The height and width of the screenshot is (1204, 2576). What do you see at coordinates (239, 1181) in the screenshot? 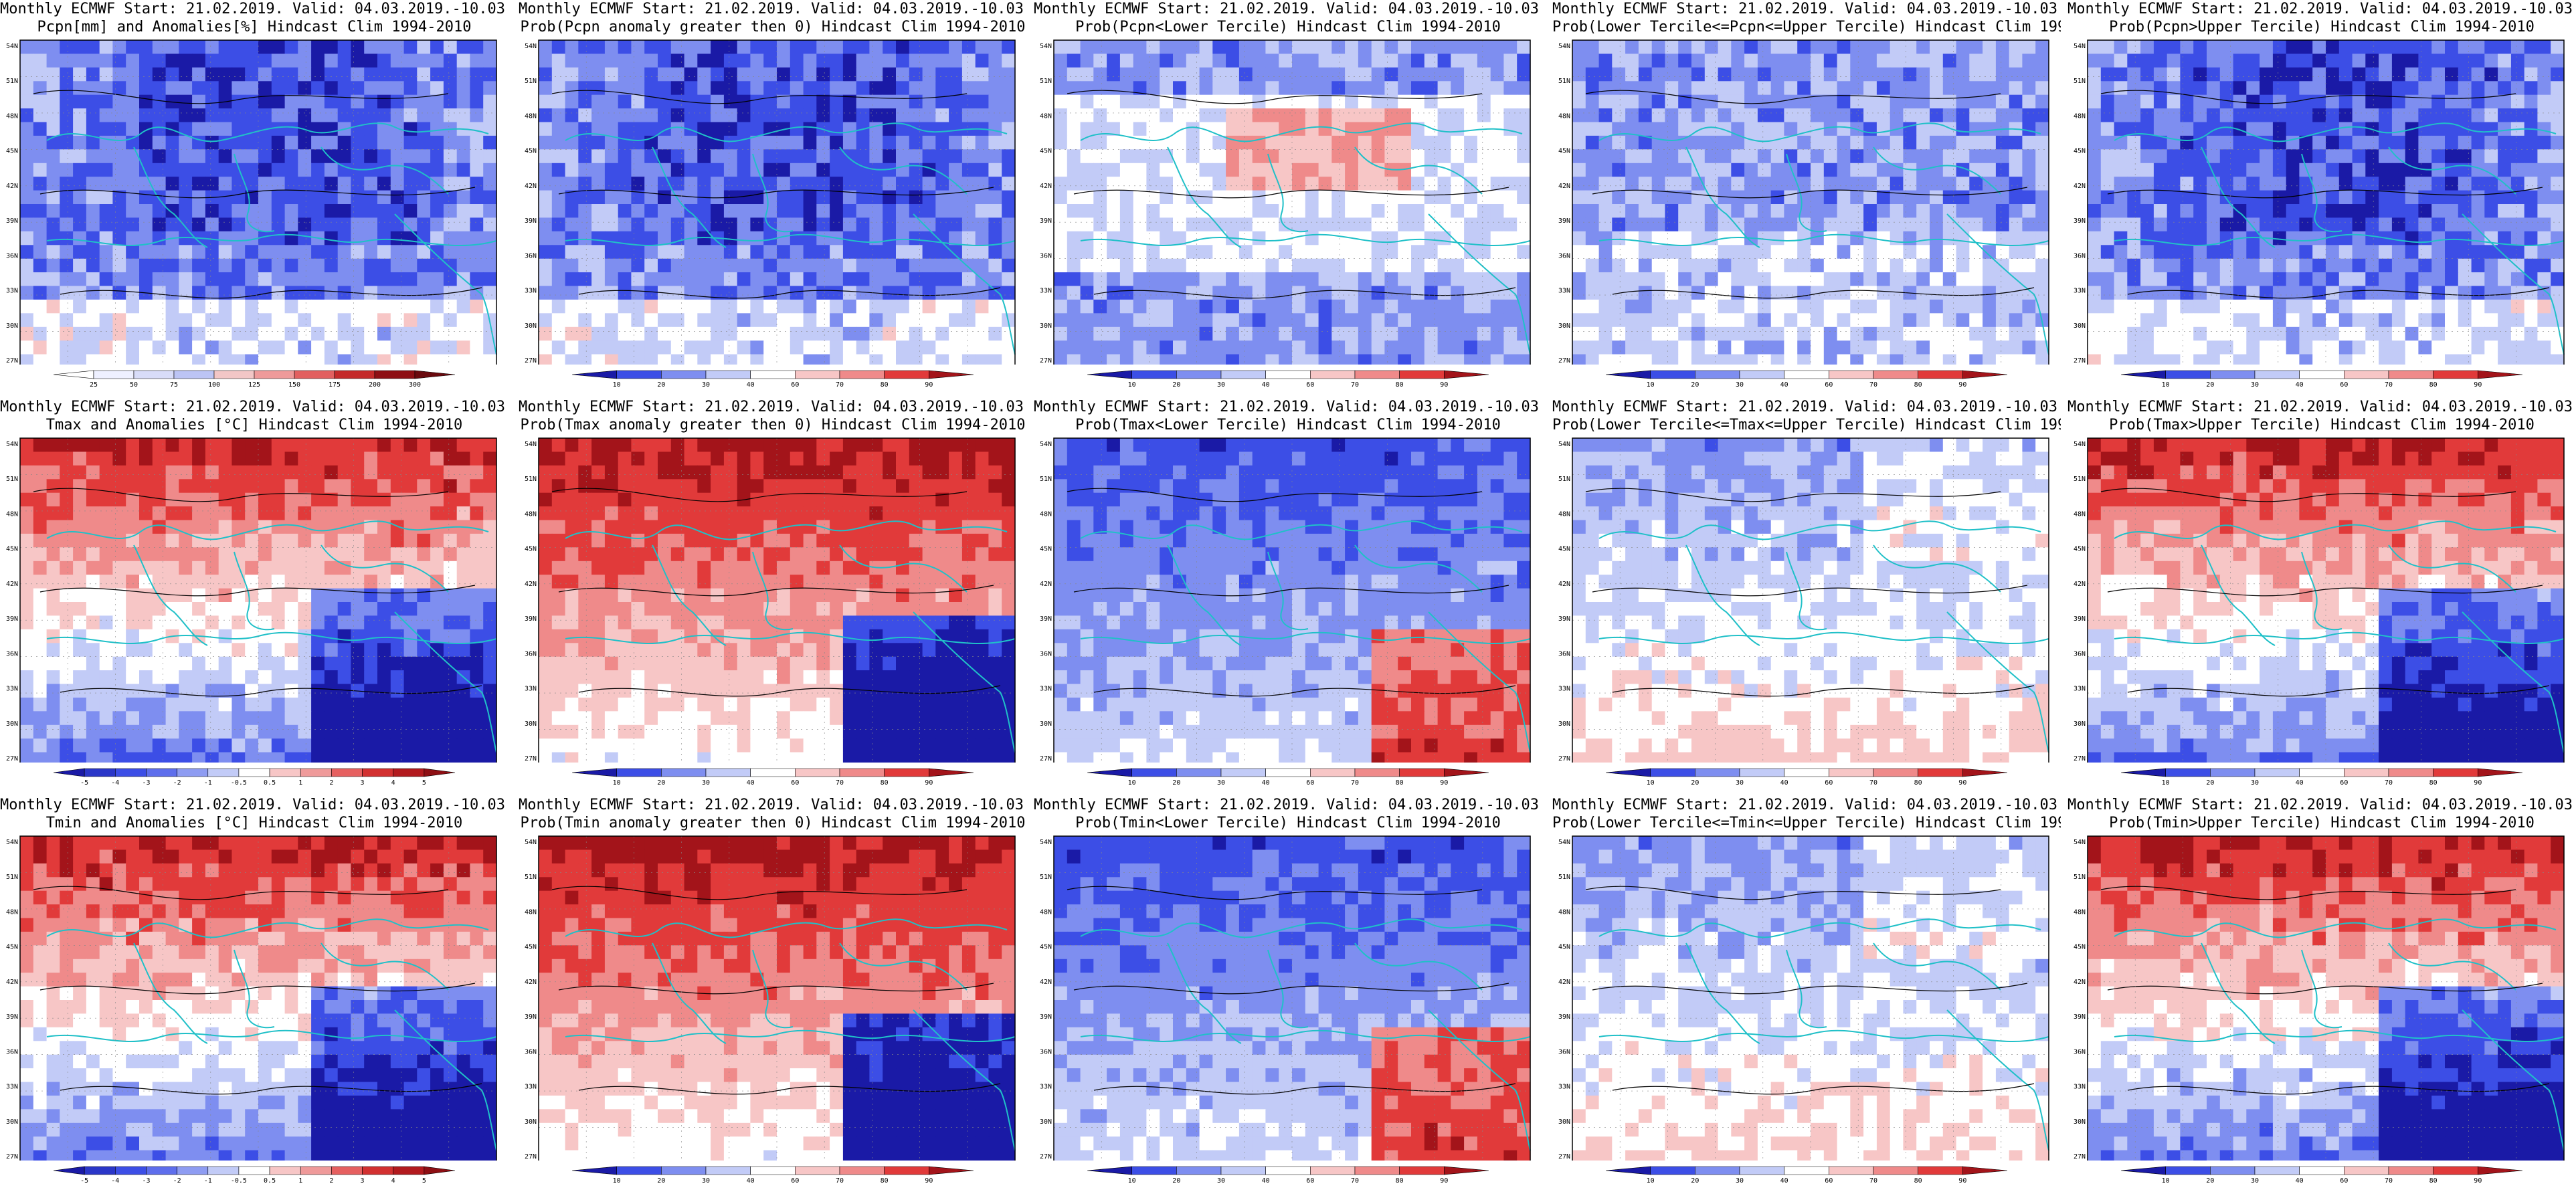
I see `colorbar-label: -0.5` at bounding box center [239, 1181].